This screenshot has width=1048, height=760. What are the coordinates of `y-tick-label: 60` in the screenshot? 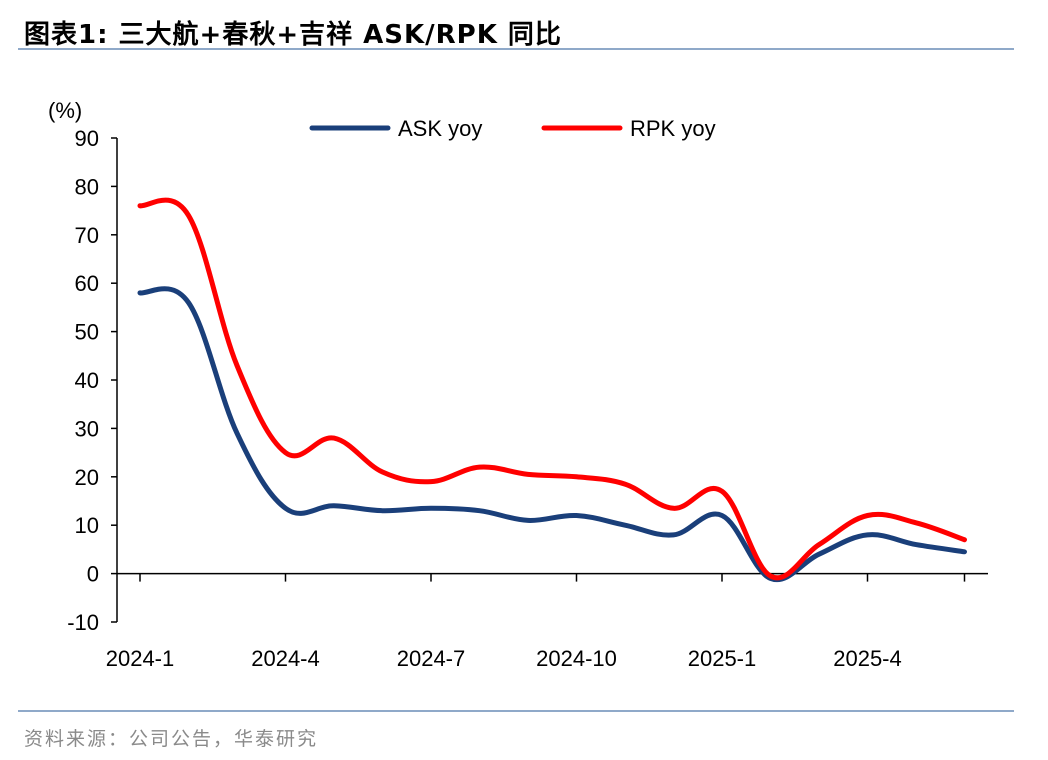 It's located at (87, 283).